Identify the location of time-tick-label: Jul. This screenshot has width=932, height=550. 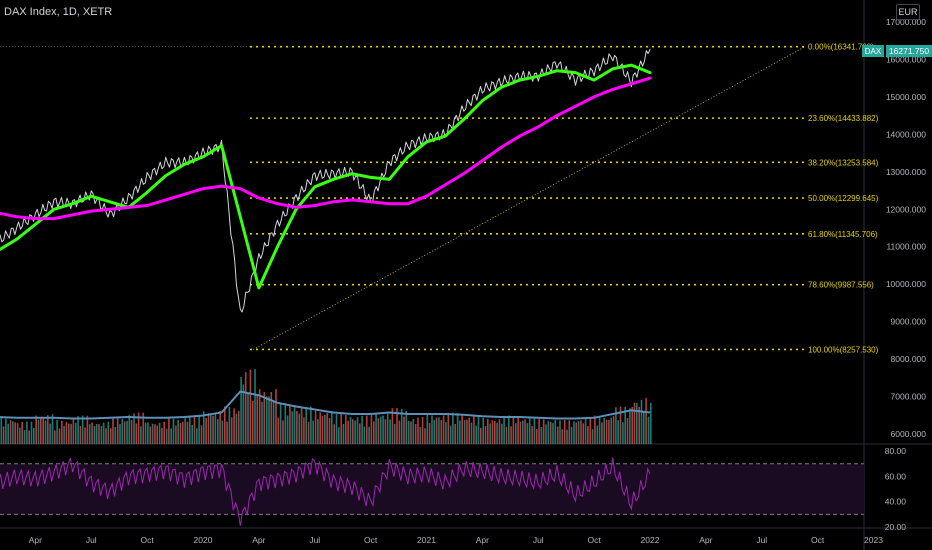
(761, 540).